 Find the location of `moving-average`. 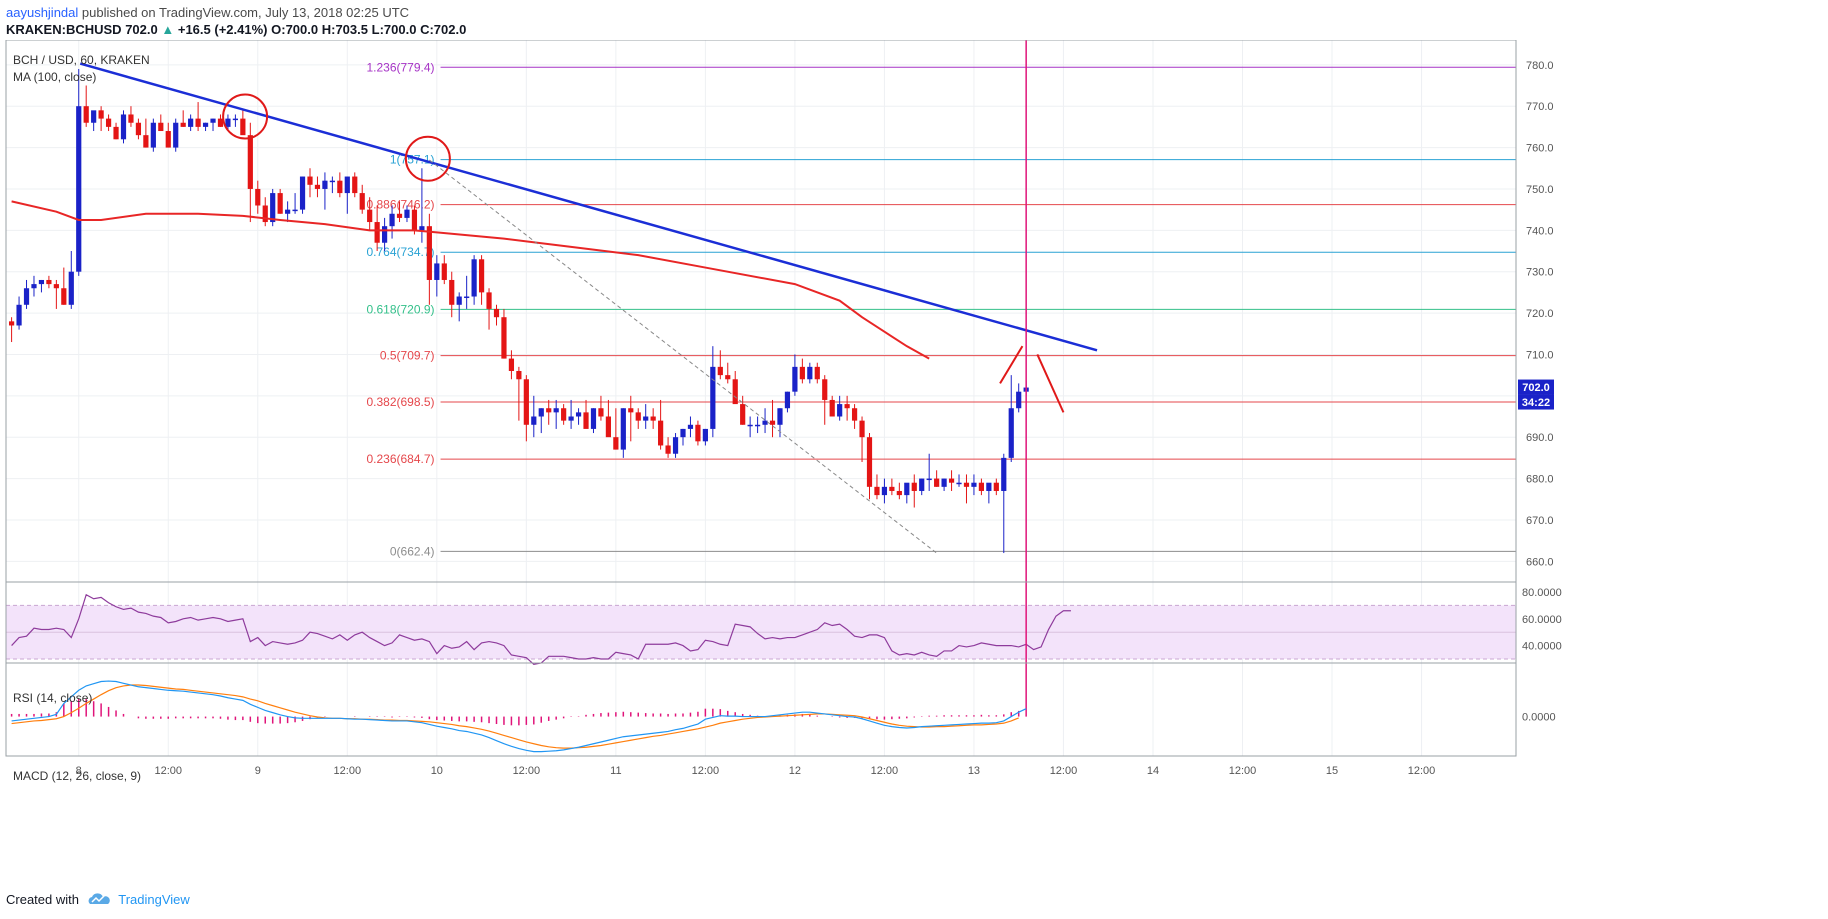

moving-average is located at coordinates (470, 280).